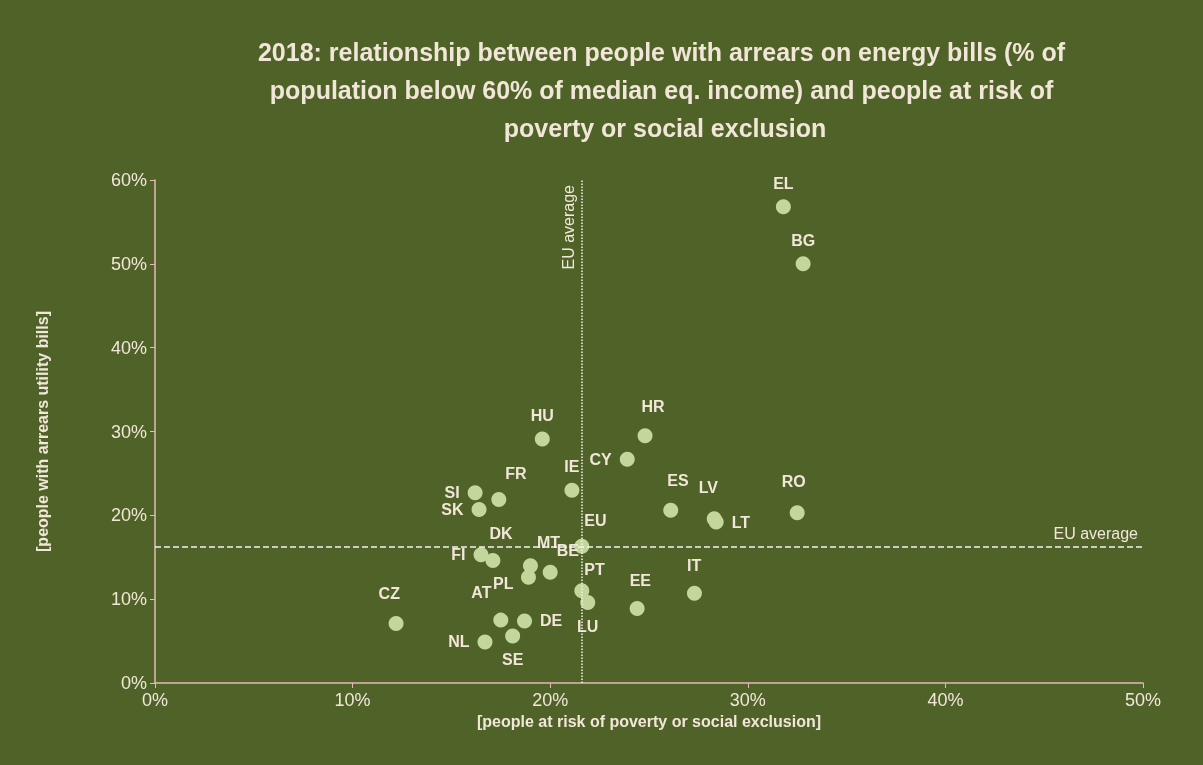 The image size is (1203, 765). I want to click on data-label: SE, so click(512, 660).